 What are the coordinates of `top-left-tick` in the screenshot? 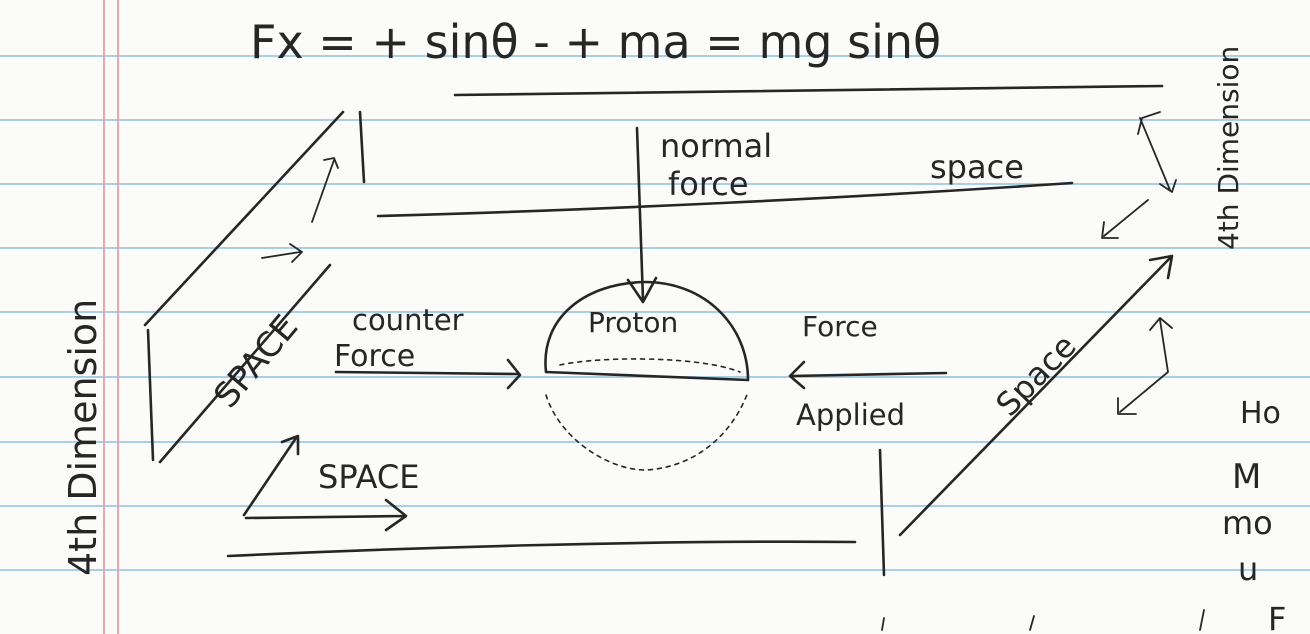 It's located at (362, 147).